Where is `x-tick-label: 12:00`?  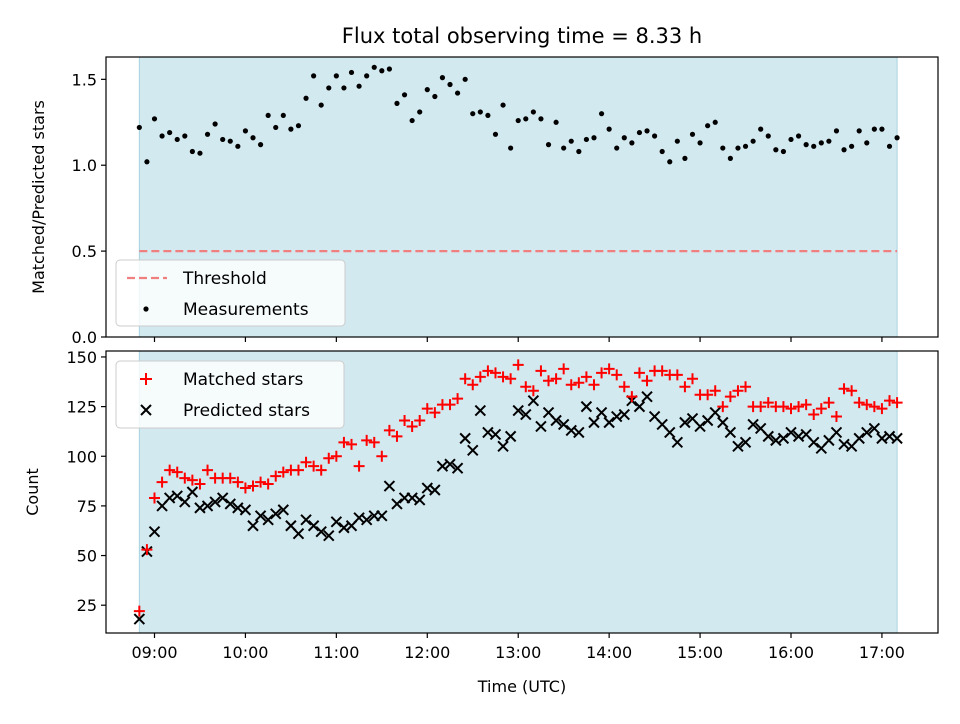 x-tick-label: 12:00 is located at coordinates (427, 652).